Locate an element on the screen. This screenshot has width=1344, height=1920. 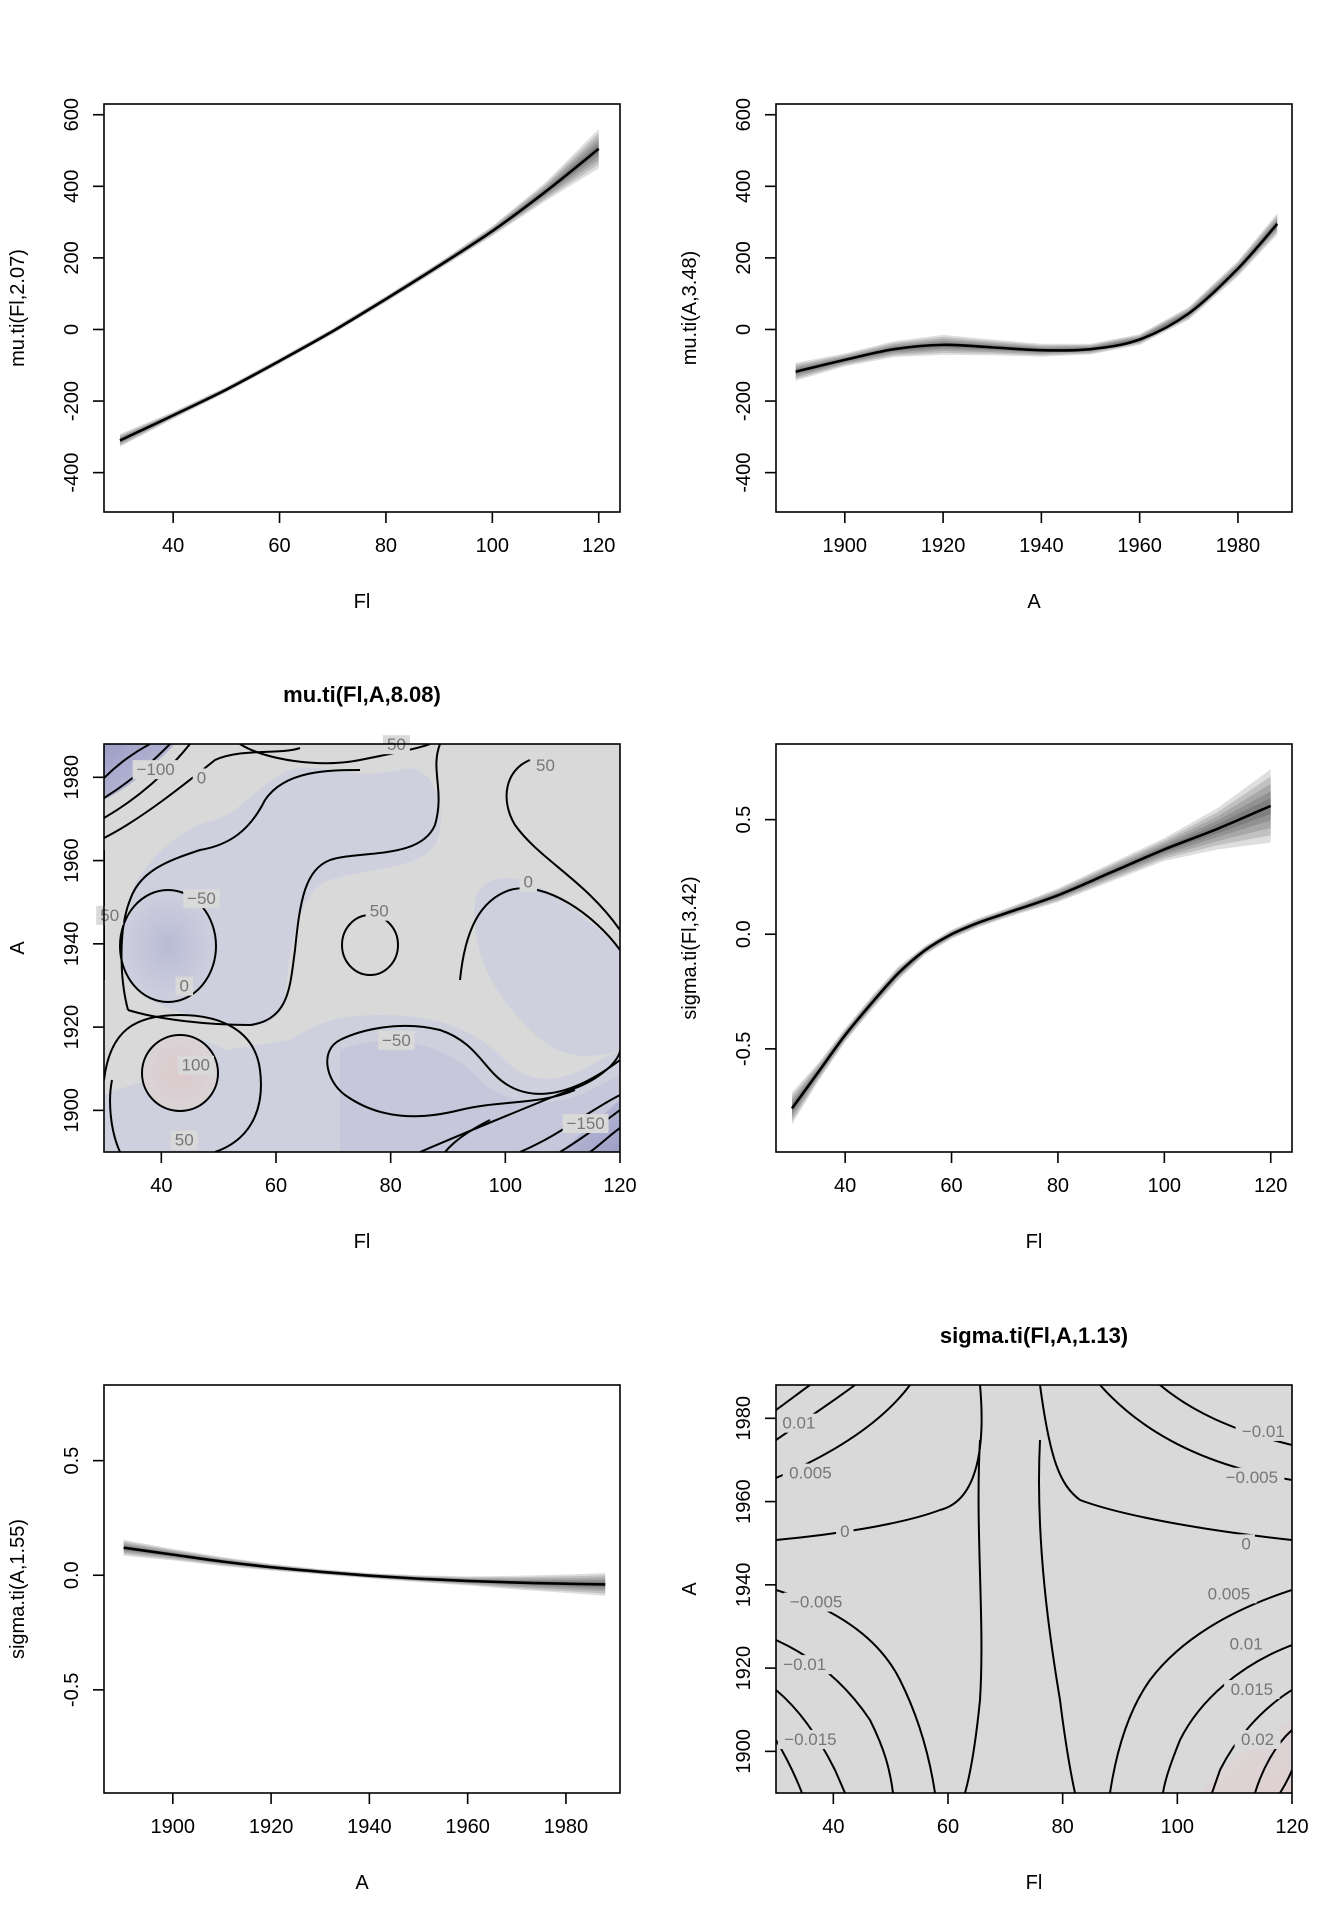
contour-label: 0.015 is located at coordinates (1252, 1689).